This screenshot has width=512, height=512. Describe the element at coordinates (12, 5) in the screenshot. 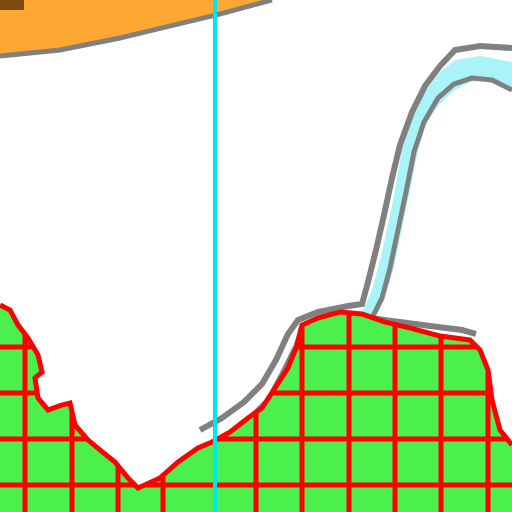

I see `road-dark-patch` at that location.